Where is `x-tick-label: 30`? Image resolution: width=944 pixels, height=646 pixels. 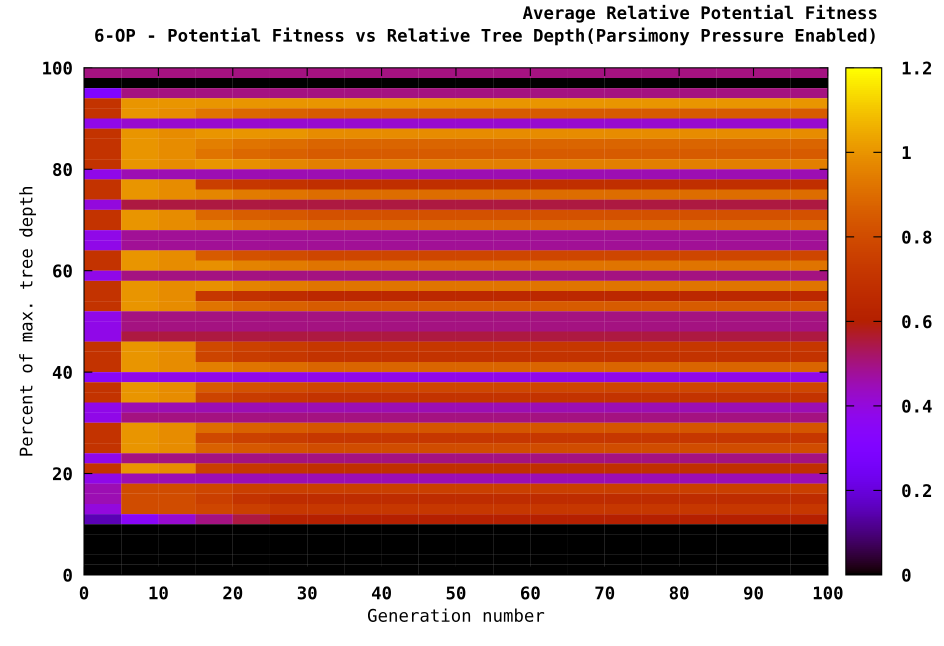
x-tick-label: 30 is located at coordinates (307, 593).